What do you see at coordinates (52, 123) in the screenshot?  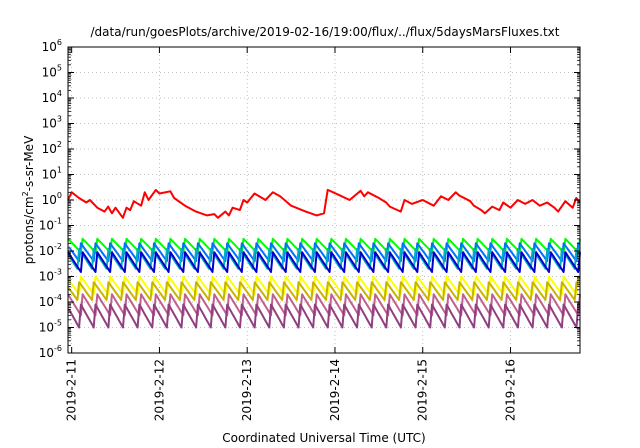 I see `y-tick-label: 10³` at bounding box center [52, 123].